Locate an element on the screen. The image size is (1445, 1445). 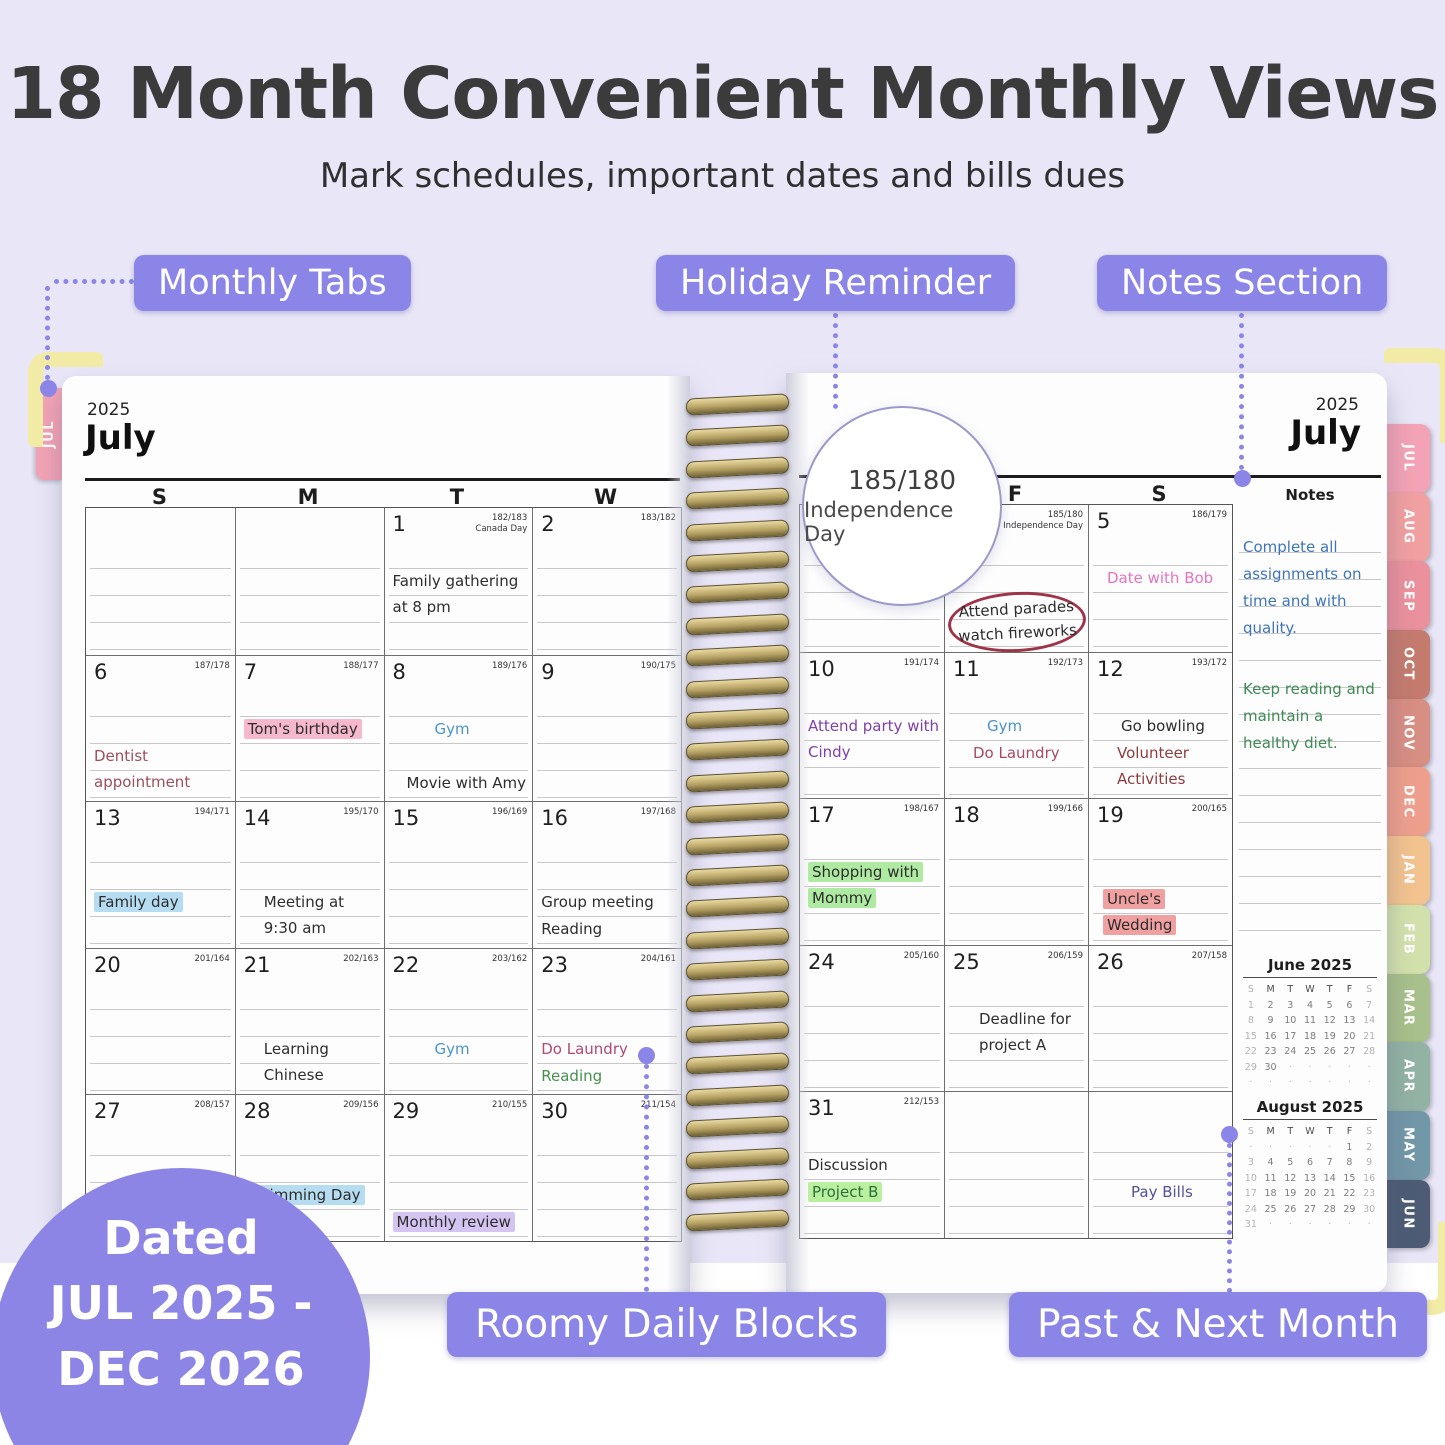
handwritten-entry: Meeting at 9:30 am is located at coordinates (322, 915).